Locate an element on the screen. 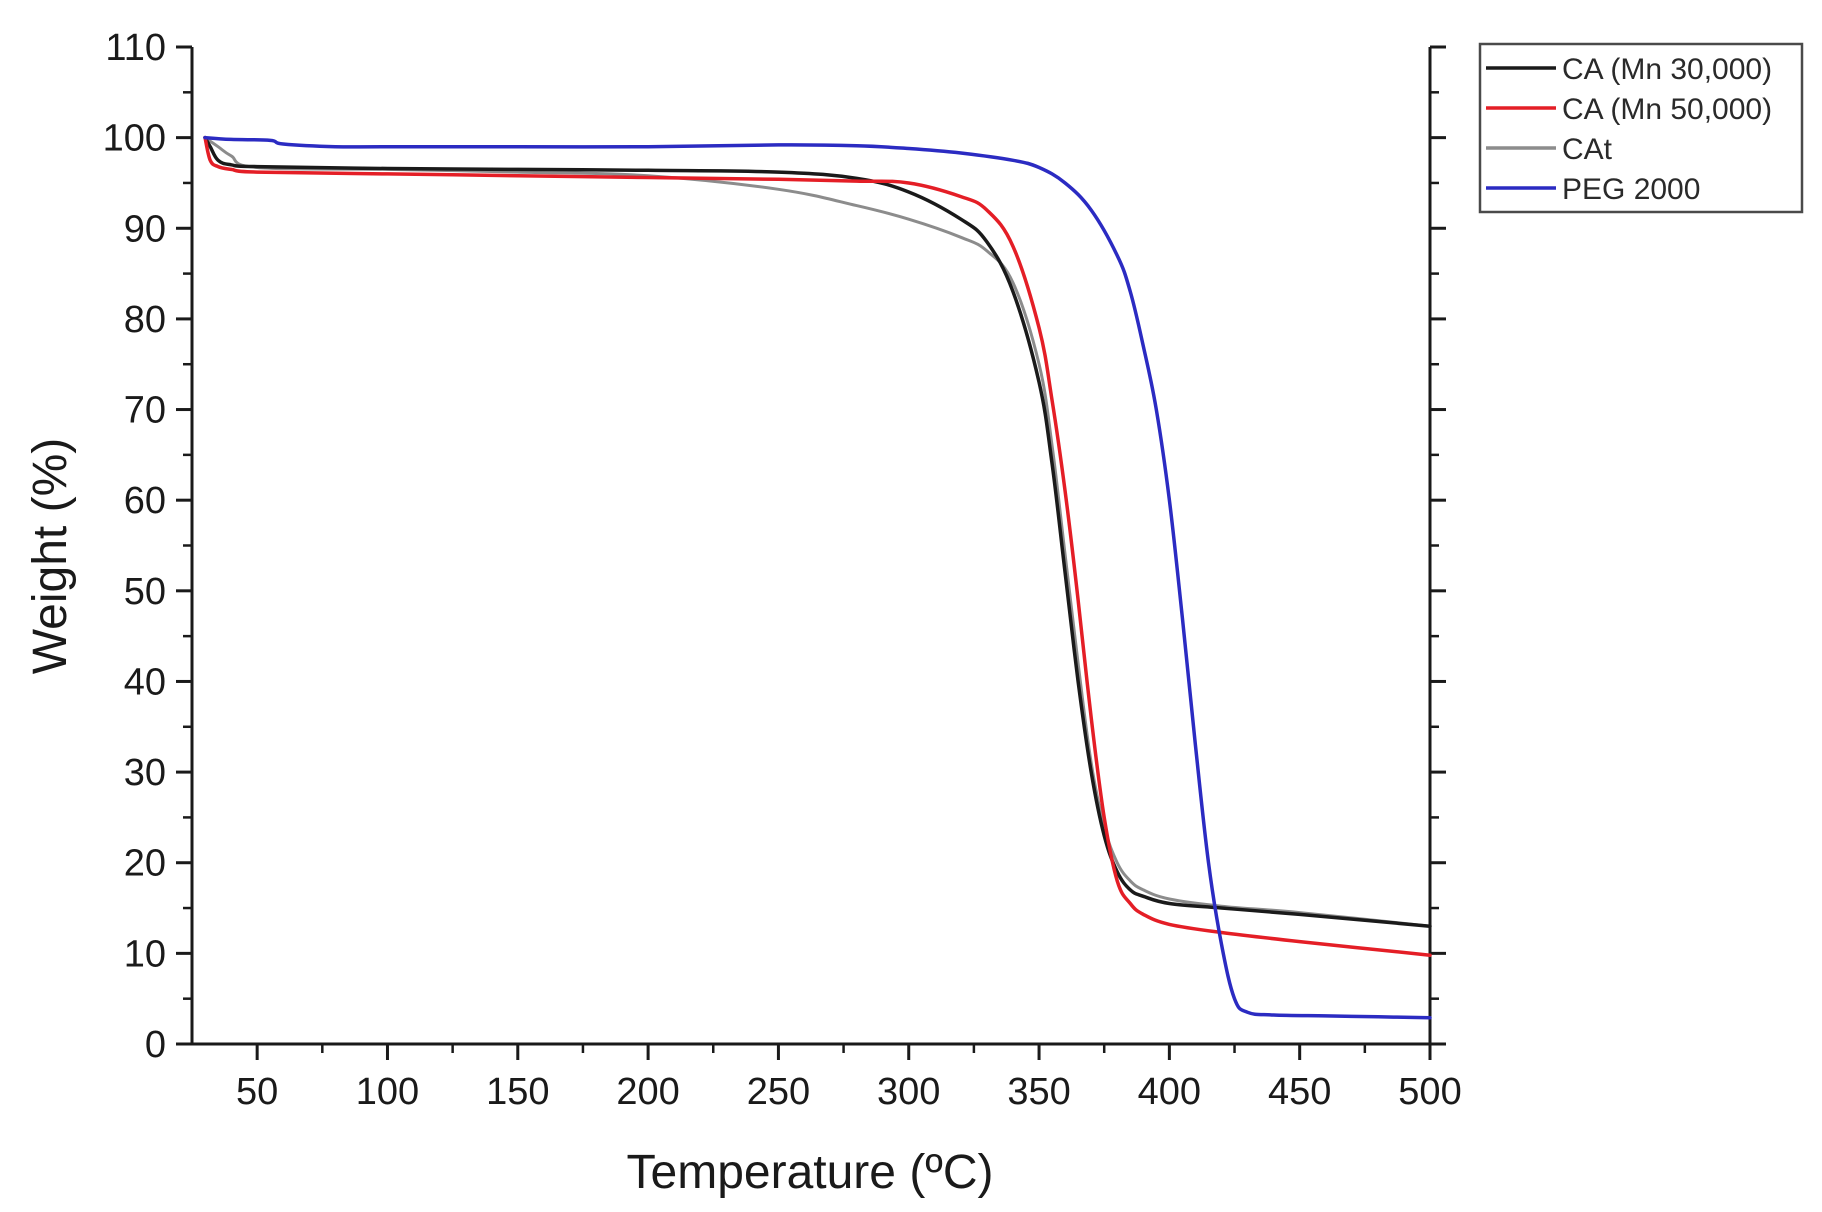 Image resolution: width=1822 pixels, height=1212 pixels. y-tick-label: 100 is located at coordinates (134, 139).